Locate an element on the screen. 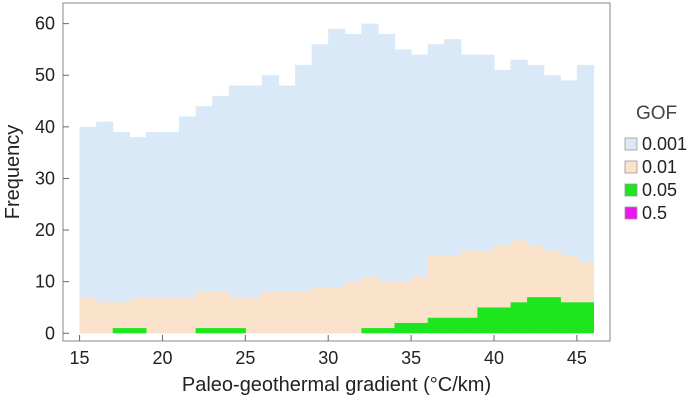 The image size is (700, 400). y-tick-label: 0 is located at coordinates (50, 333).